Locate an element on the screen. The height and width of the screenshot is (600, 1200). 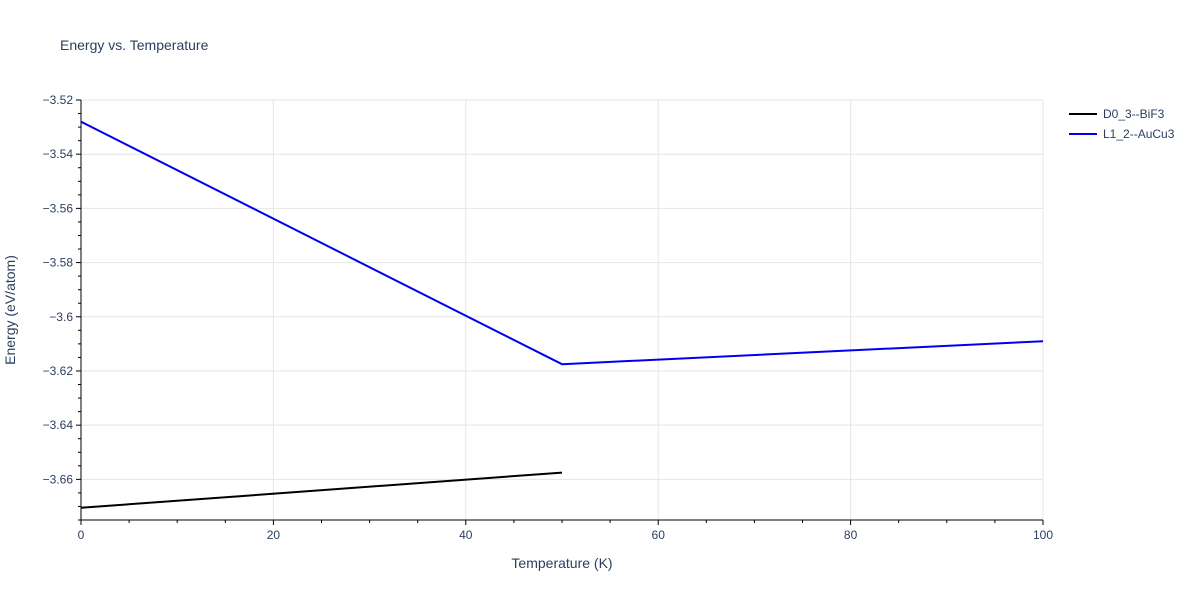
x-tick-label: 60 is located at coordinates (659, 535).